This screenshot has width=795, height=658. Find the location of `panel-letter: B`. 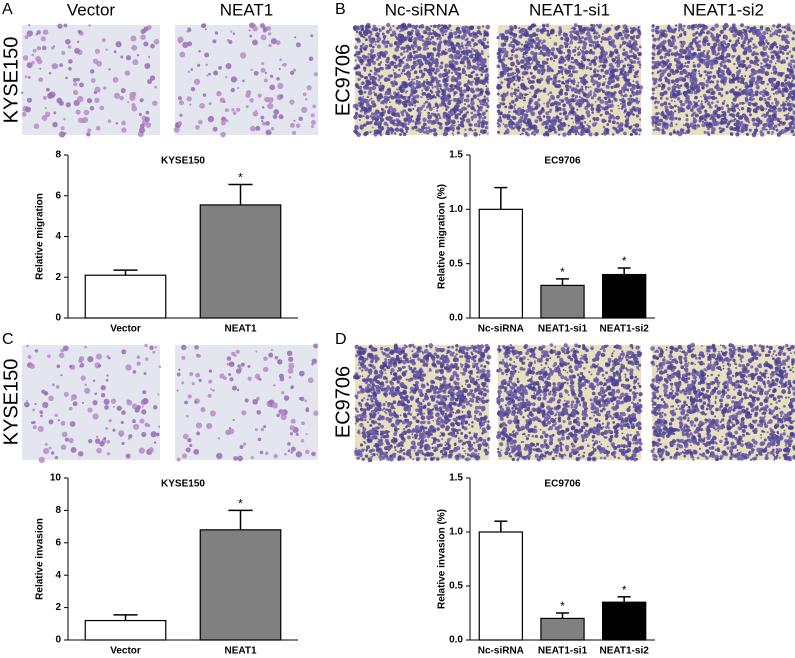

panel-letter: B is located at coordinates (340, 9).